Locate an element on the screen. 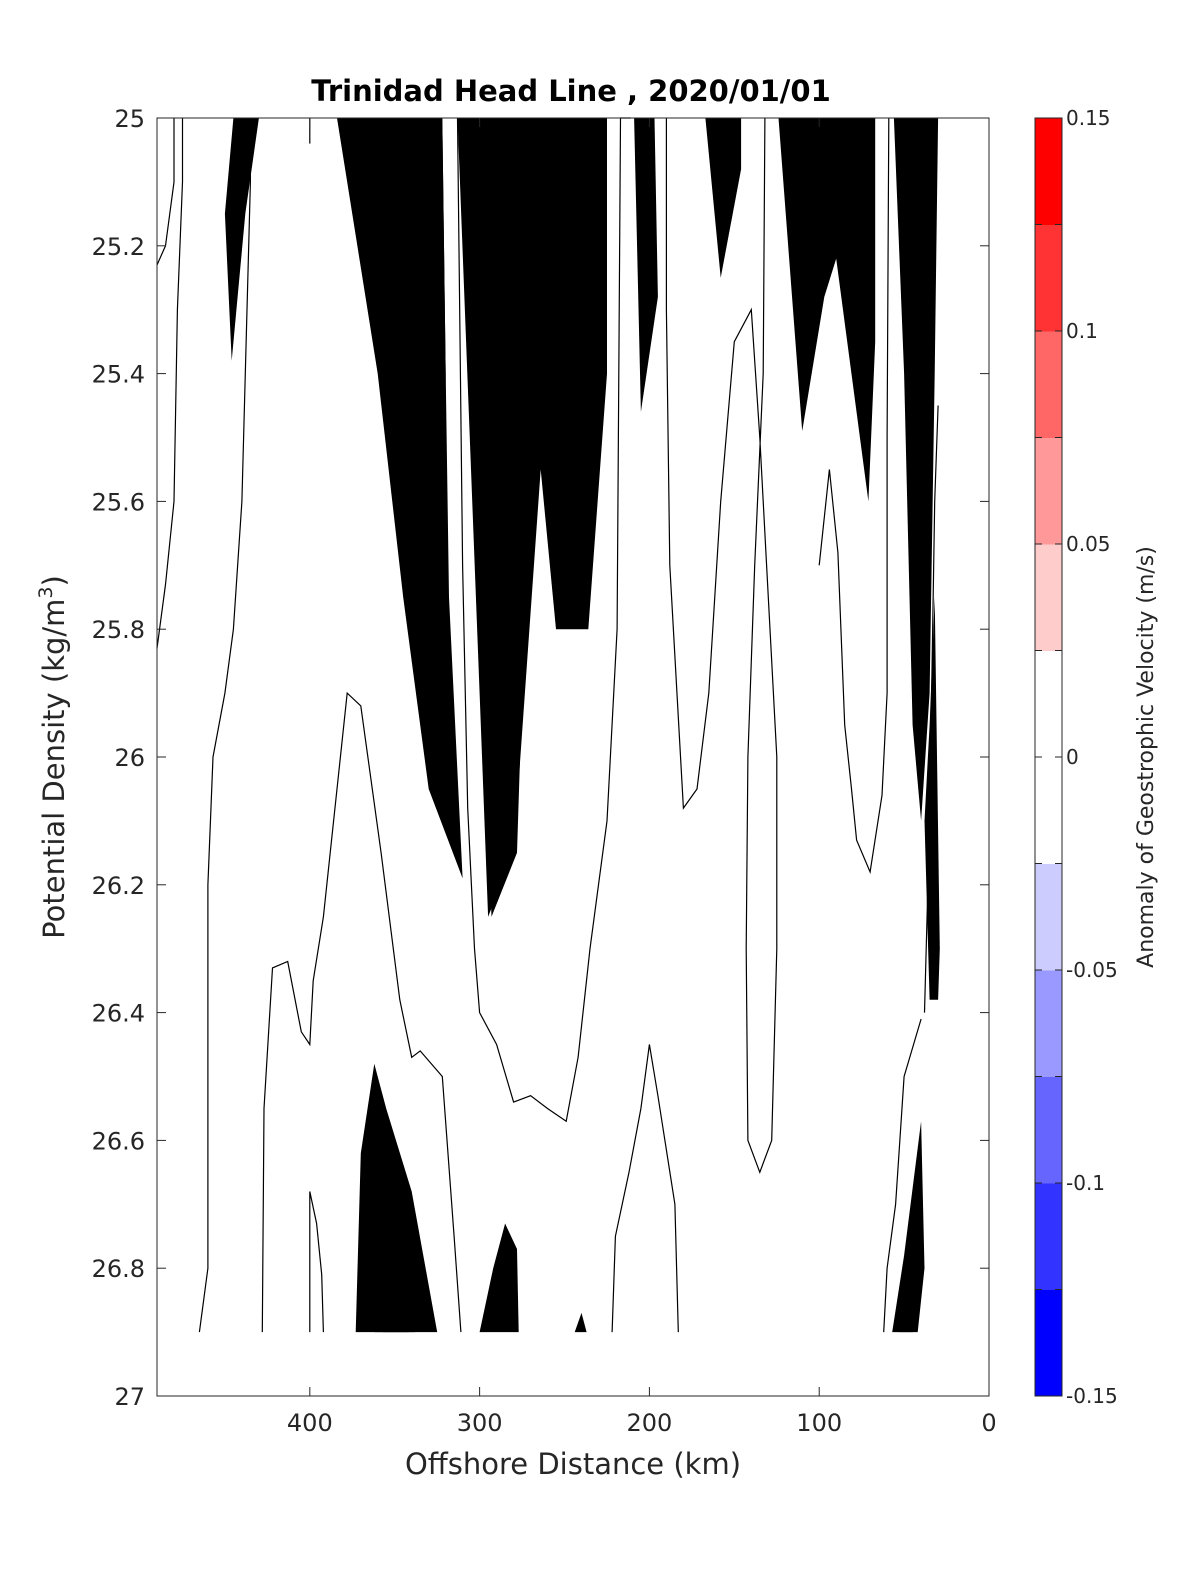  y-axis-label-close: ) is located at coordinates (54, 580).